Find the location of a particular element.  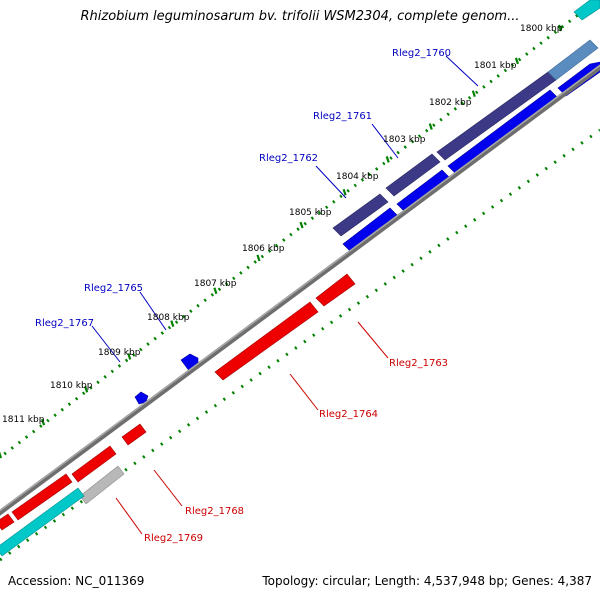

scale-label: 1800 kbp is located at coordinates (541, 29).